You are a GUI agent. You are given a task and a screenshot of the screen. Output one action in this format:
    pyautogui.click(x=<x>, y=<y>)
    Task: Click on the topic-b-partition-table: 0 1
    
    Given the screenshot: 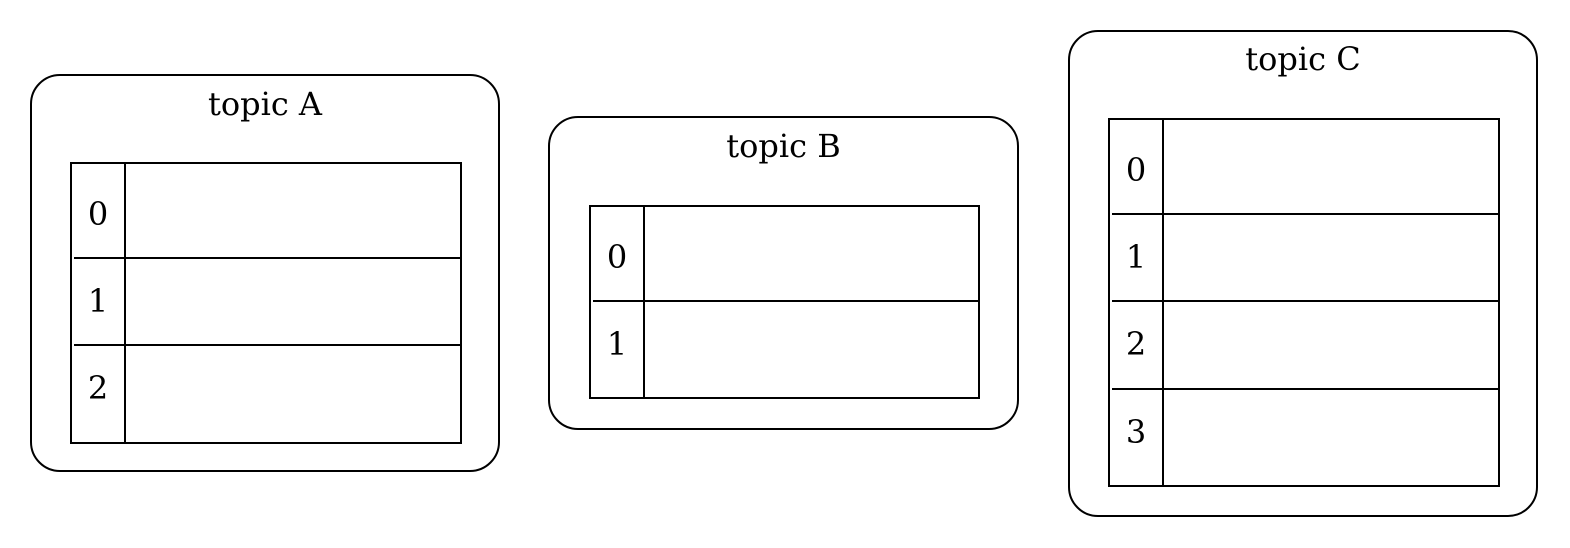 What is the action you would take?
    pyautogui.click(x=784, y=302)
    